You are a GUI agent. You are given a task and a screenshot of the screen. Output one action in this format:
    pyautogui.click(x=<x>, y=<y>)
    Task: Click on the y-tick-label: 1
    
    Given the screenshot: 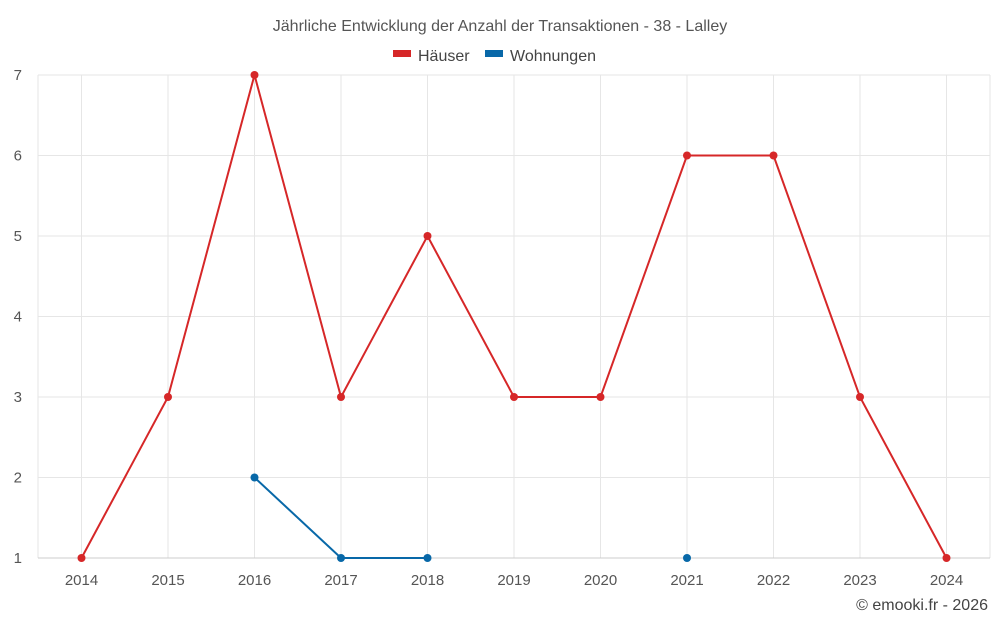 What is the action you would take?
    pyautogui.click(x=18, y=558)
    